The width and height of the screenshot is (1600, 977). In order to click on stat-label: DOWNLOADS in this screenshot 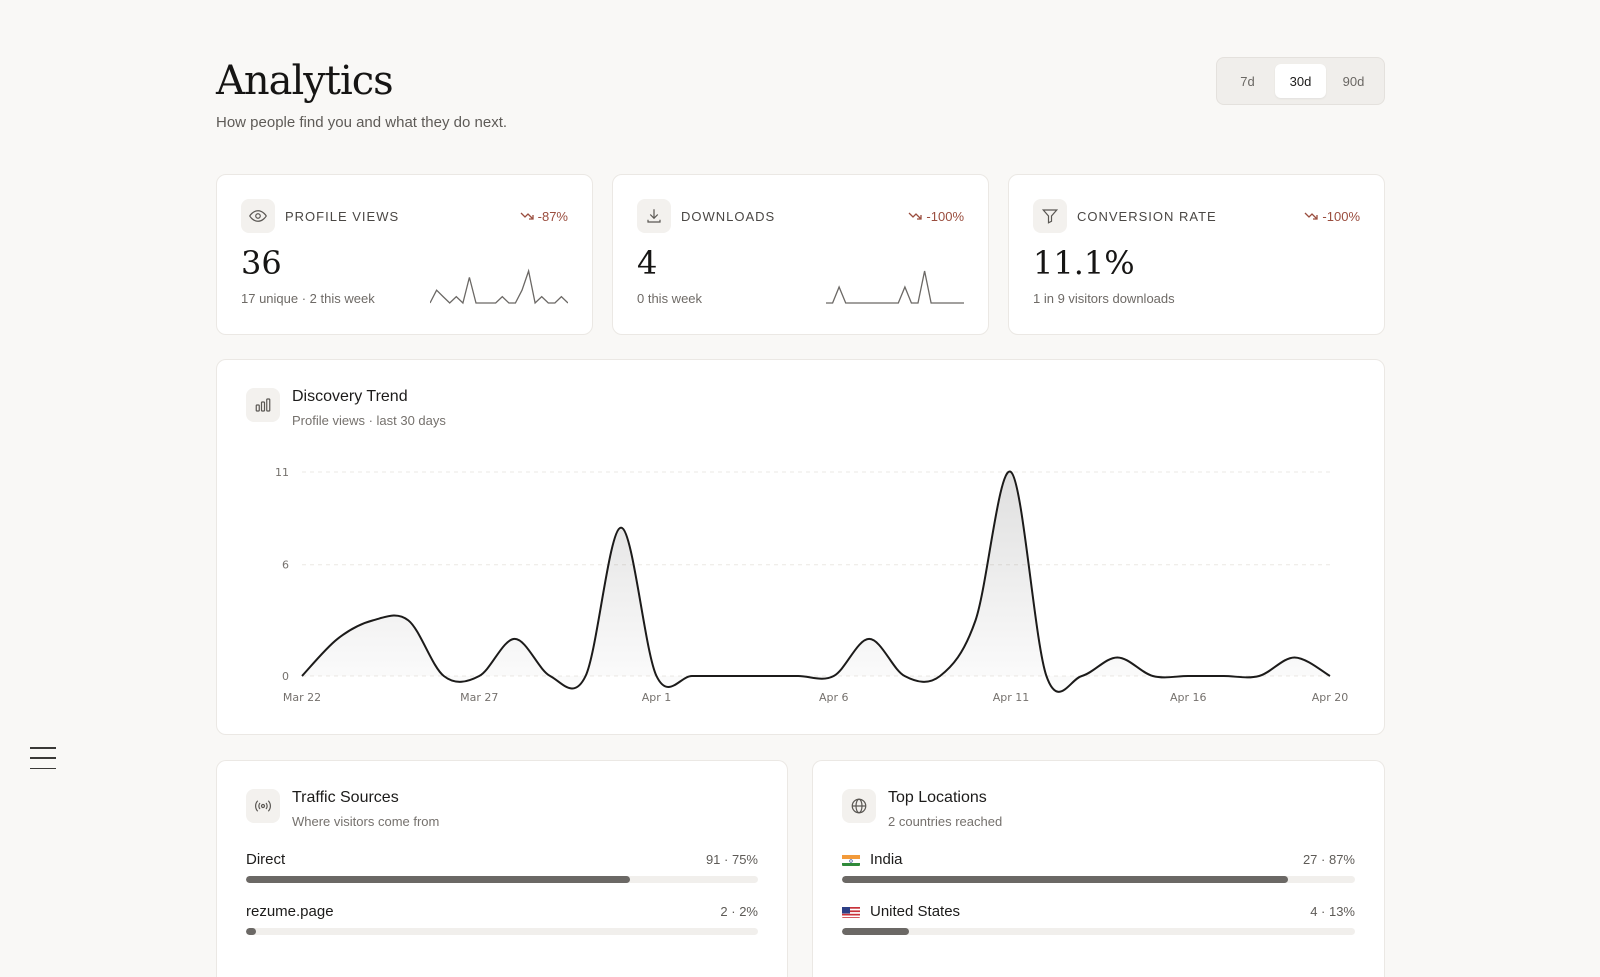, I will do `click(728, 216)`.